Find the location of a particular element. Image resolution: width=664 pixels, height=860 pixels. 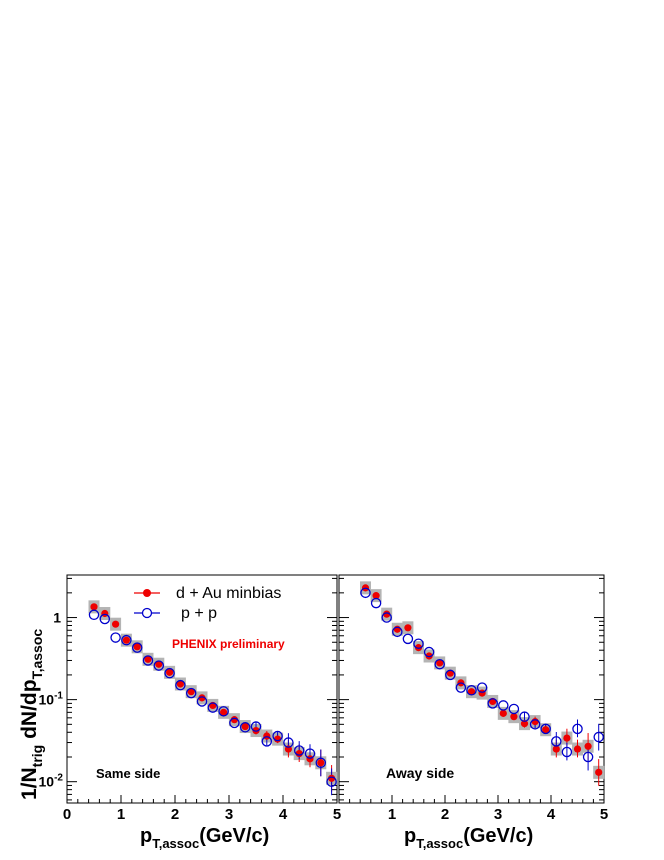

same-y-tick-label: 10⁻² is located at coordinates (51, 781).